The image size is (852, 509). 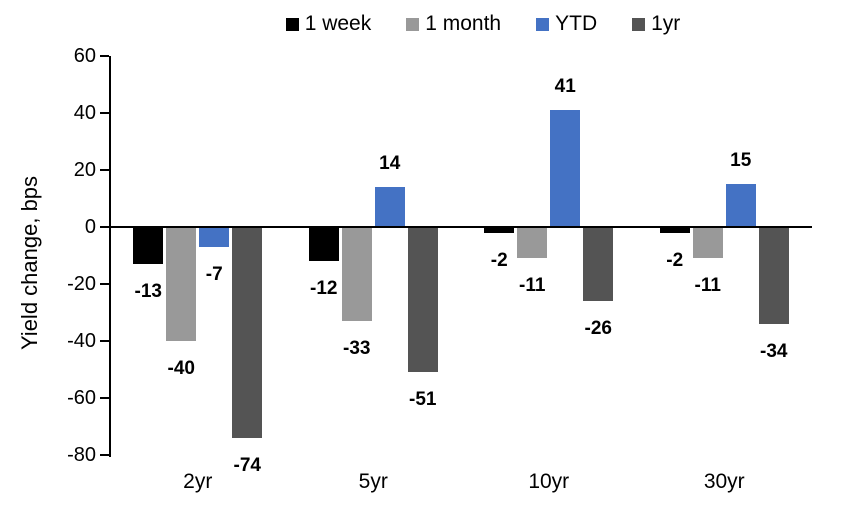 What do you see at coordinates (773, 275) in the screenshot?
I see `bar-1yr-30yr` at bounding box center [773, 275].